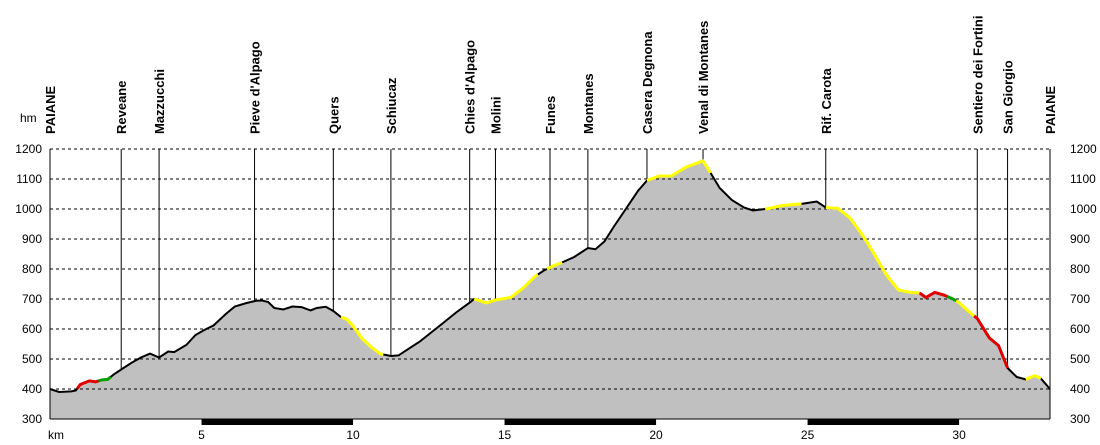 This screenshot has width=1100, height=445. I want to click on y-tick-label-left: 400, so click(32, 389).